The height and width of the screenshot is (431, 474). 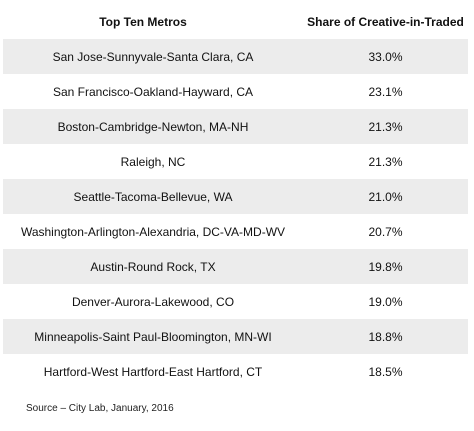 What do you see at coordinates (153, 21) in the screenshot?
I see `metro-column-header: Top Ten Metros` at bounding box center [153, 21].